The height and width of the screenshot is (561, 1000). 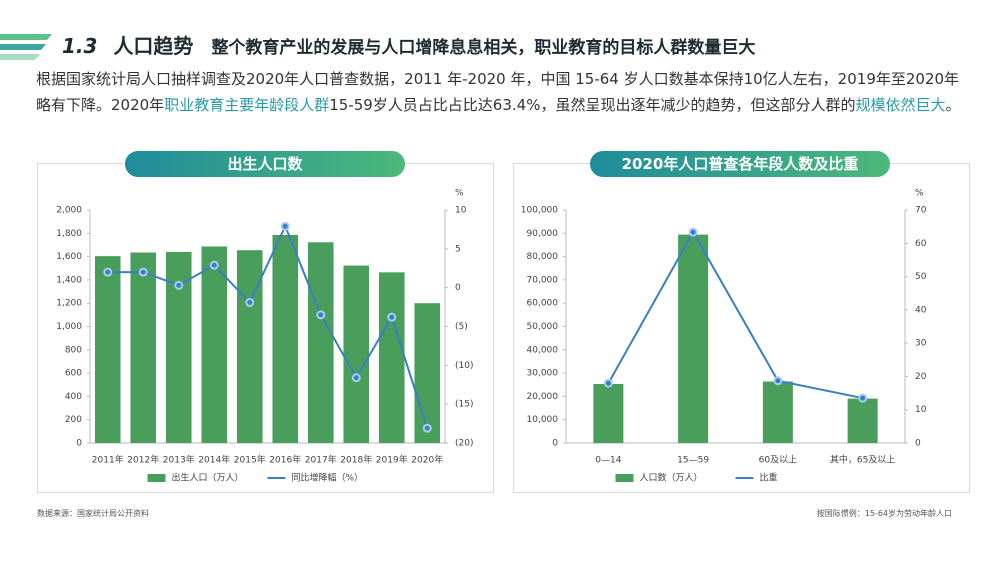 I want to click on legend-label: 人口数（万人）, so click(x=671, y=478).